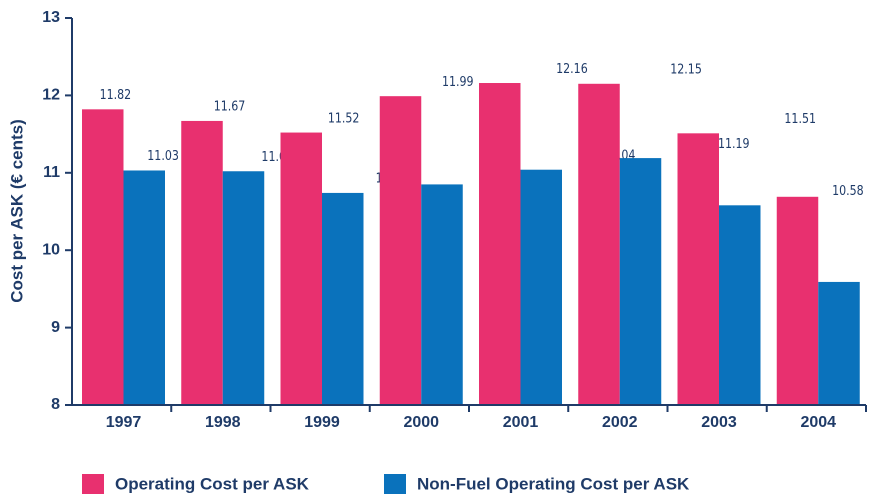 This screenshot has height=497, width=870. What do you see at coordinates (223, 422) in the screenshot?
I see `x-tick-label: 1998` at bounding box center [223, 422].